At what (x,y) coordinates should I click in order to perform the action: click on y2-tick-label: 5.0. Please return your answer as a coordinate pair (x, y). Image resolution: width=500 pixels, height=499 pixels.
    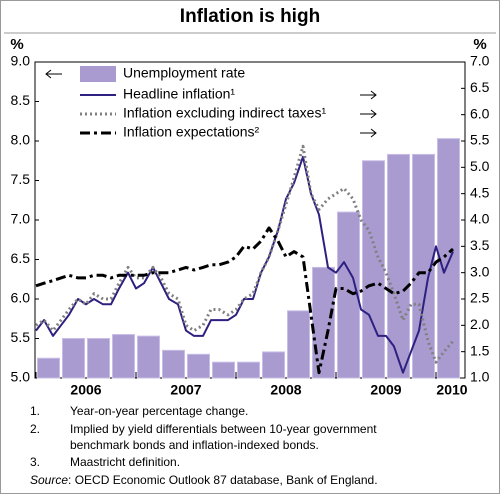
    Looking at the image, I should click on (480, 166).